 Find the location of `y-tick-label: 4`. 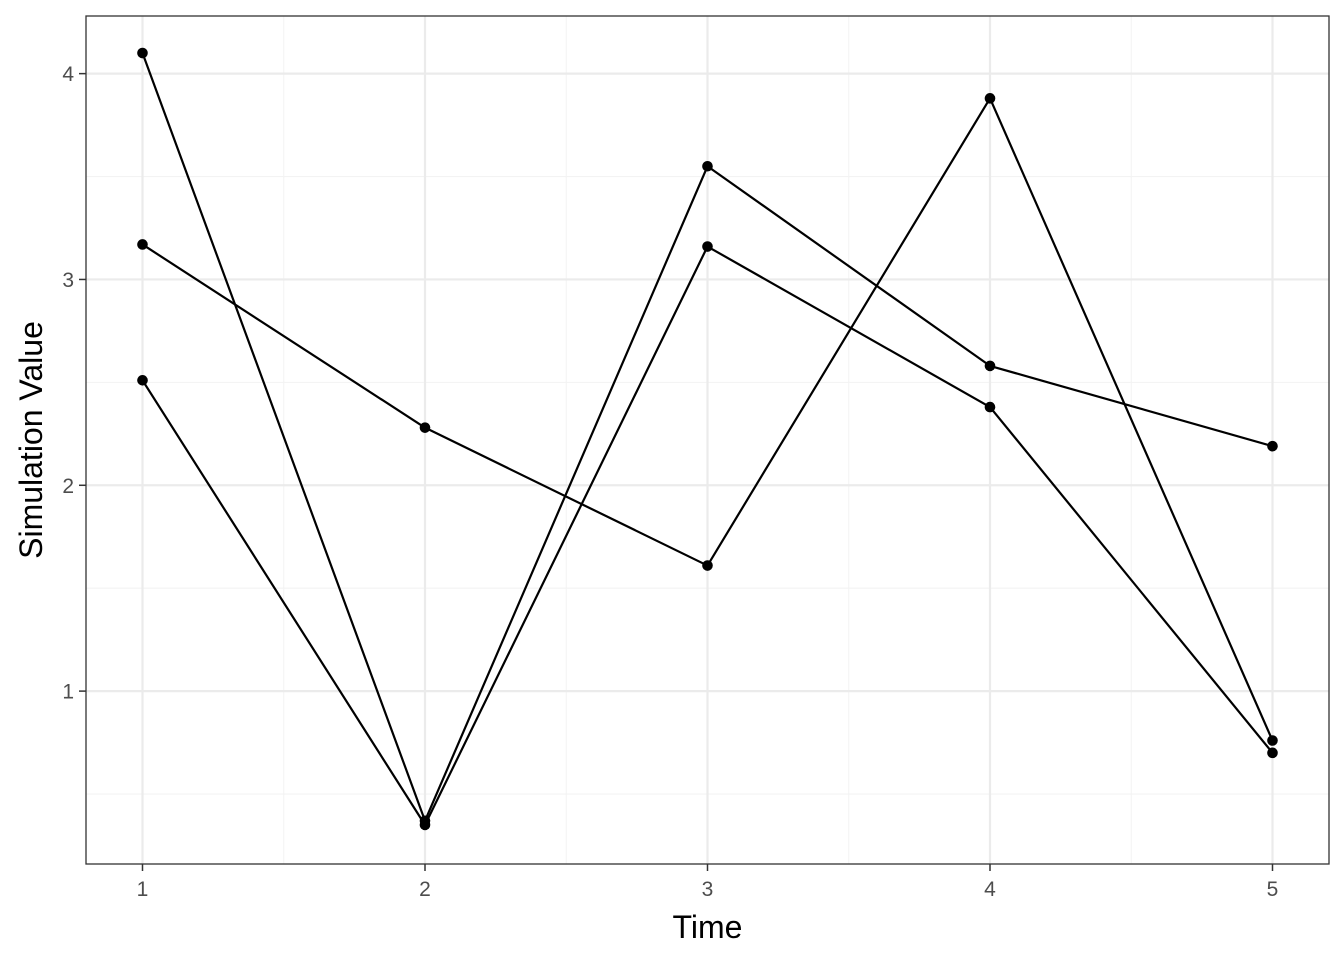

y-tick-label: 4 is located at coordinates (68, 74).